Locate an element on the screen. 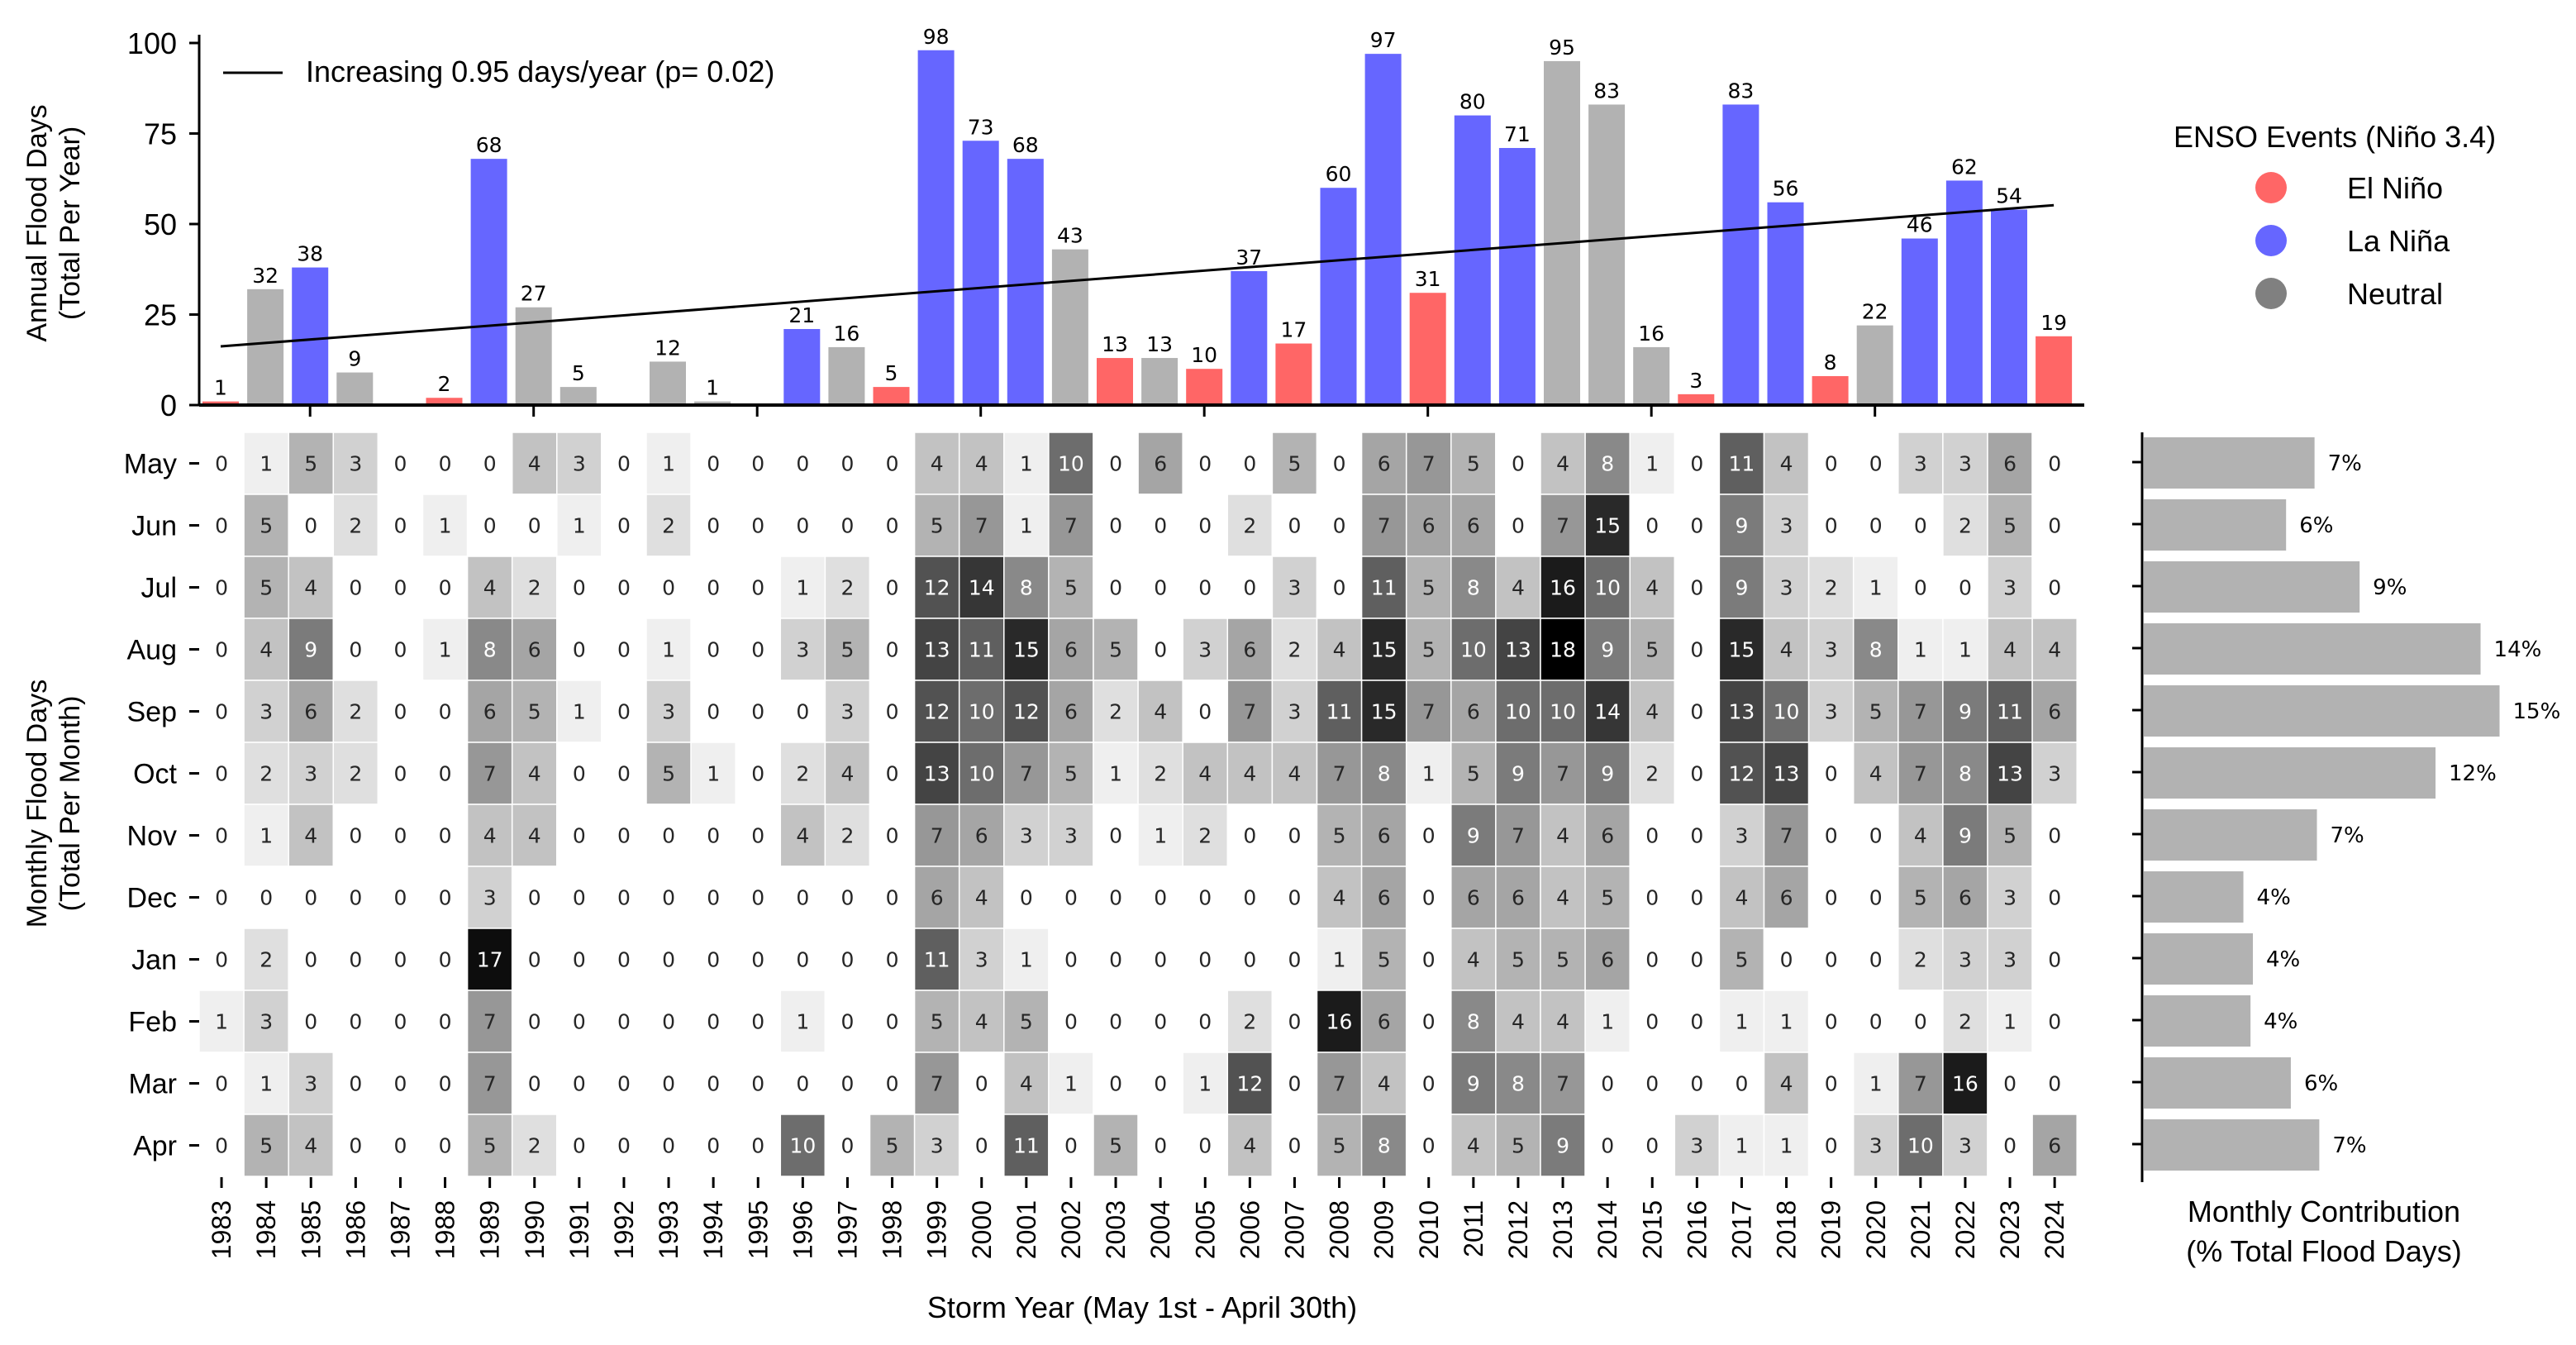  contrib-bar is located at coordinates (2229, 463).